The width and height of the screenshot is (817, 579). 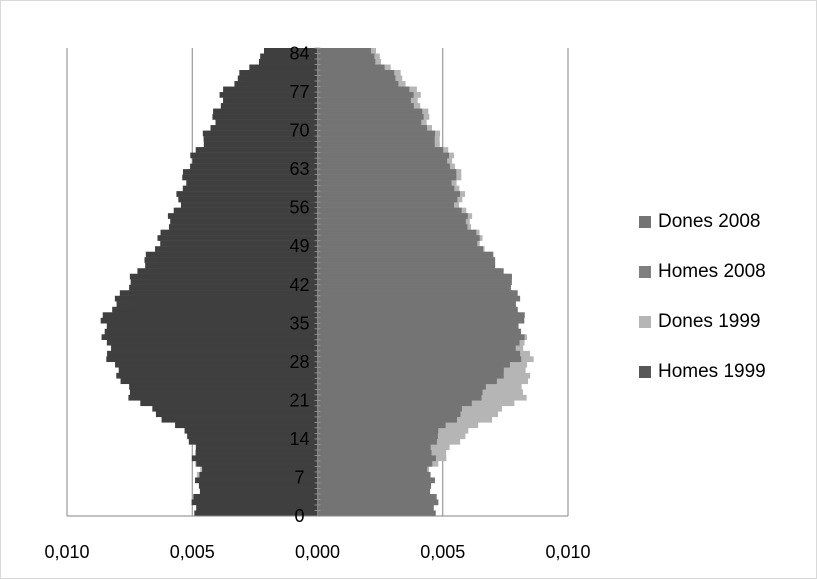 What do you see at coordinates (299, 439) in the screenshot?
I see `y-tick-label: 14` at bounding box center [299, 439].